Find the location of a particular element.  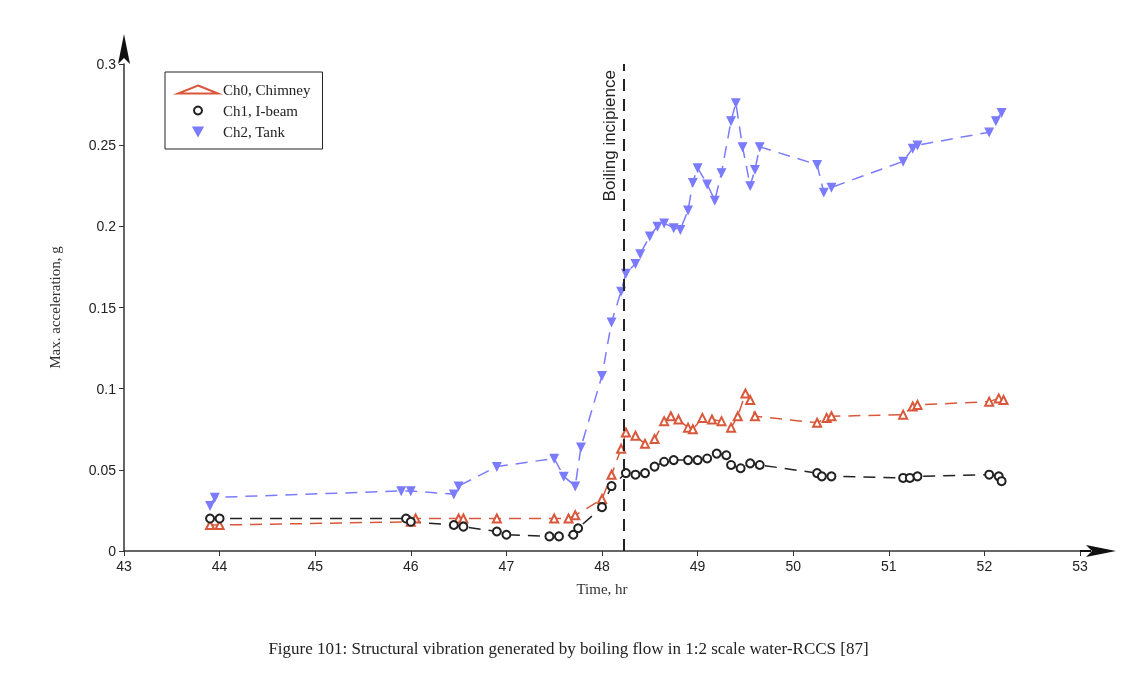

x-tick-label: 51 is located at coordinates (889, 566).